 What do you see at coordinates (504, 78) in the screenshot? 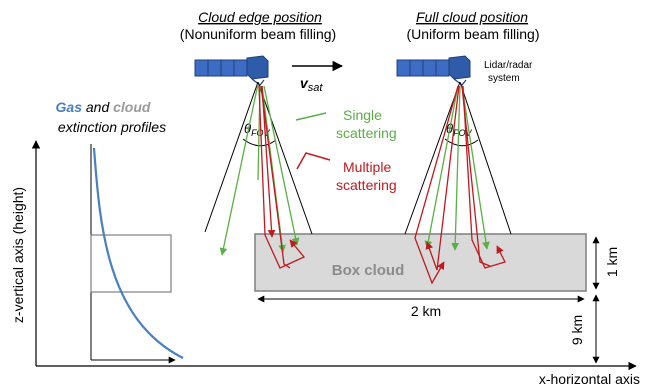
I see `system-label-line2: system` at bounding box center [504, 78].